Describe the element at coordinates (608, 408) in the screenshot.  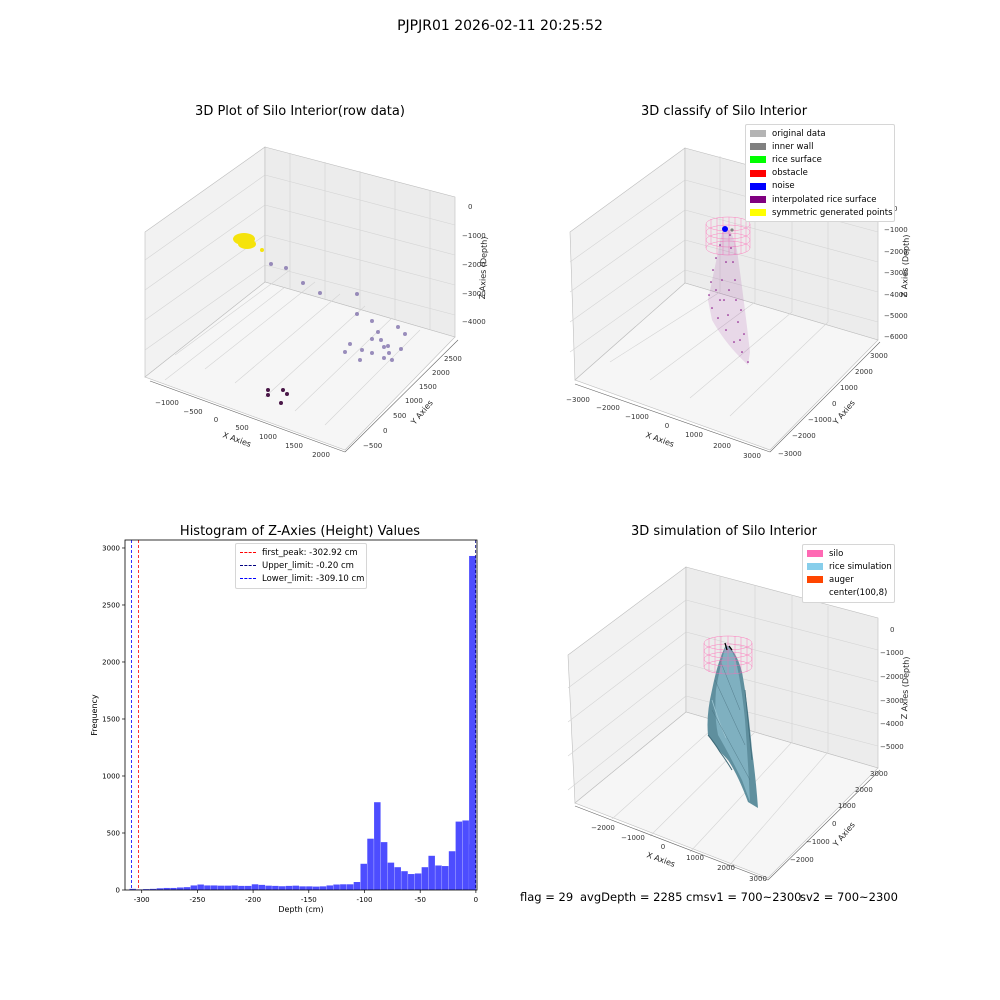
I see `p2-xtick: −2000` at that location.